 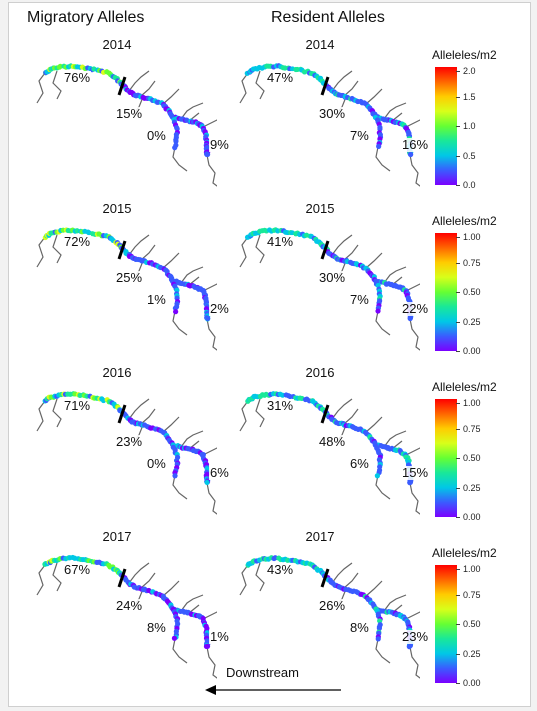 I want to click on panel-2015-migratory: 2015 72% 25% 1% 2%, so click(x=123, y=283).